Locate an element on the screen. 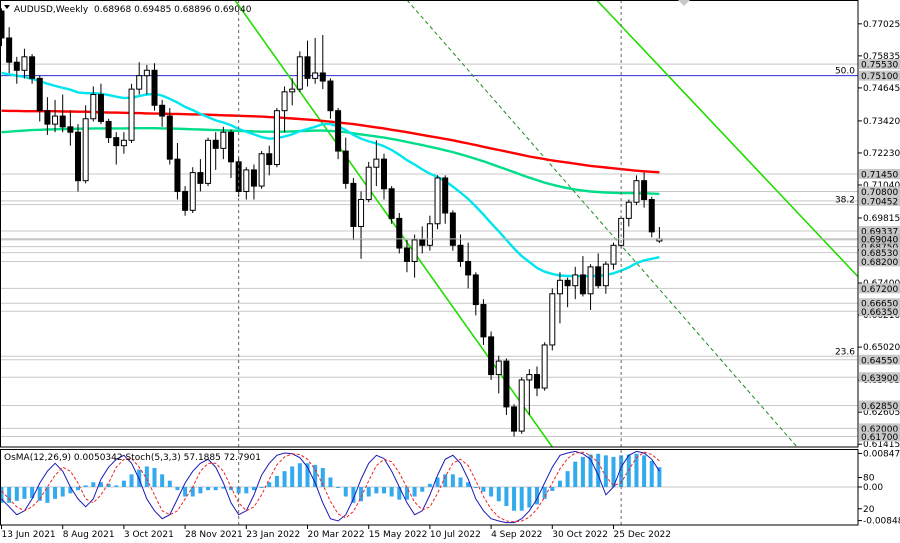  scroll-marker-icon is located at coordinates (684, 3).